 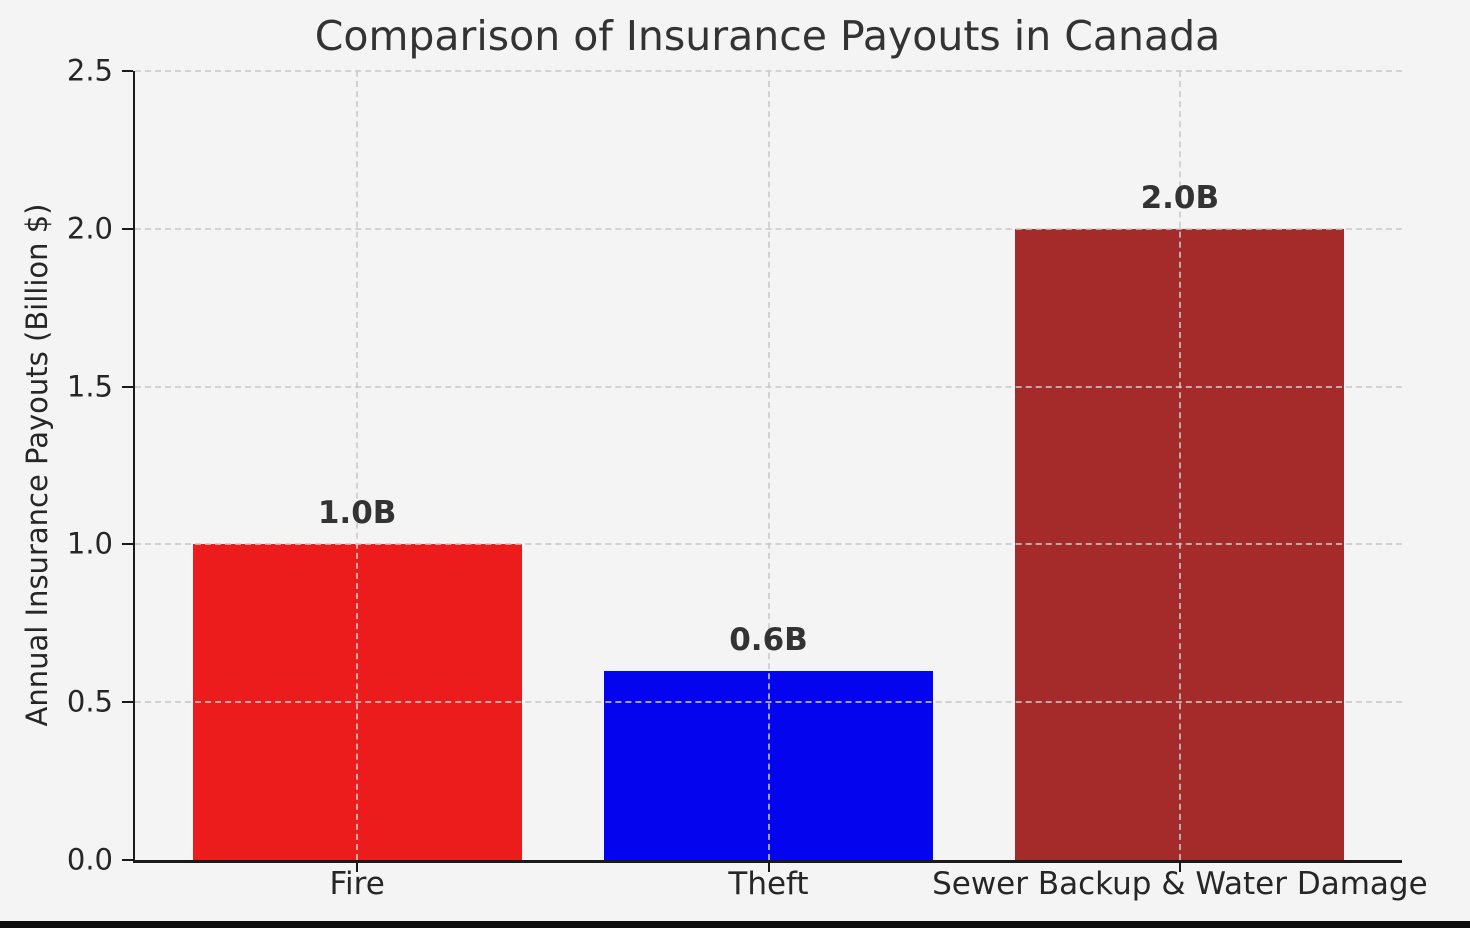 What do you see at coordinates (89, 228) in the screenshot?
I see `y-tick-label: 2.0` at bounding box center [89, 228].